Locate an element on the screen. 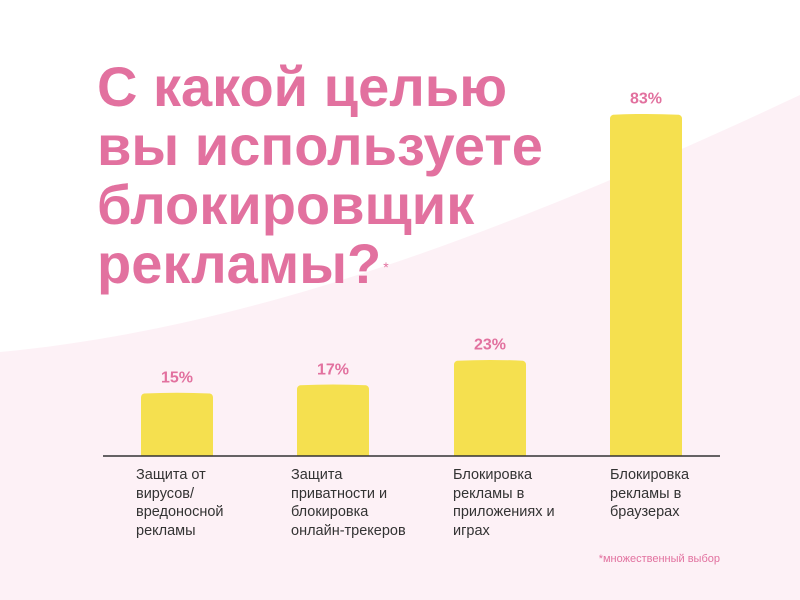 This screenshot has height=600, width=800. category-label: Блокировка рекламы в браузерах is located at coordinates (685, 494).